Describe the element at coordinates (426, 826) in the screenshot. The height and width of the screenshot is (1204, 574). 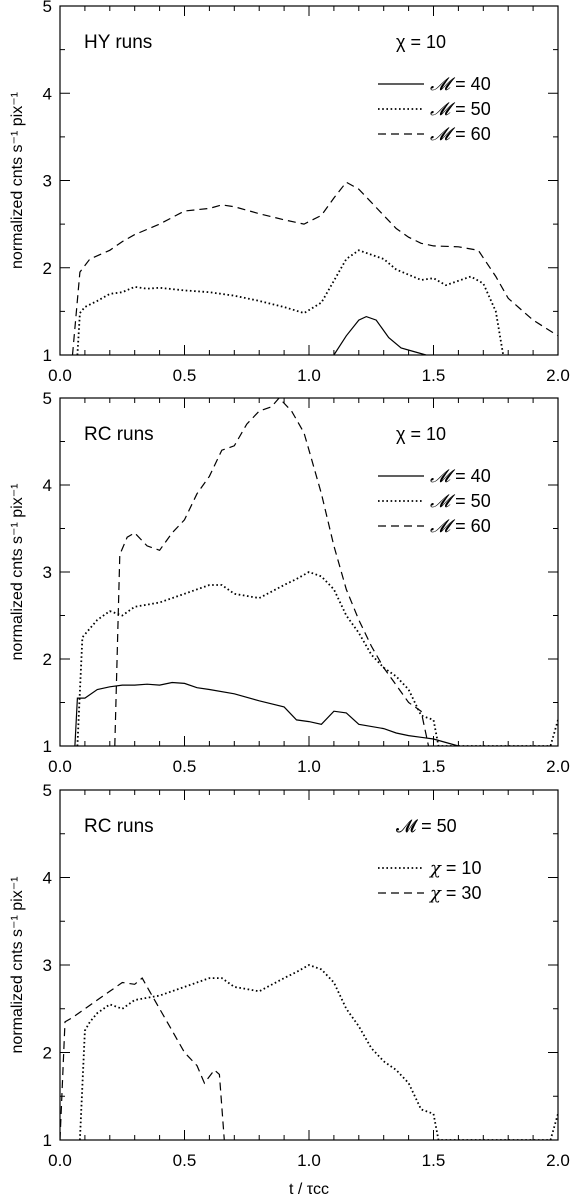
I see `parameter-label: 𝓜 = 50` at that location.